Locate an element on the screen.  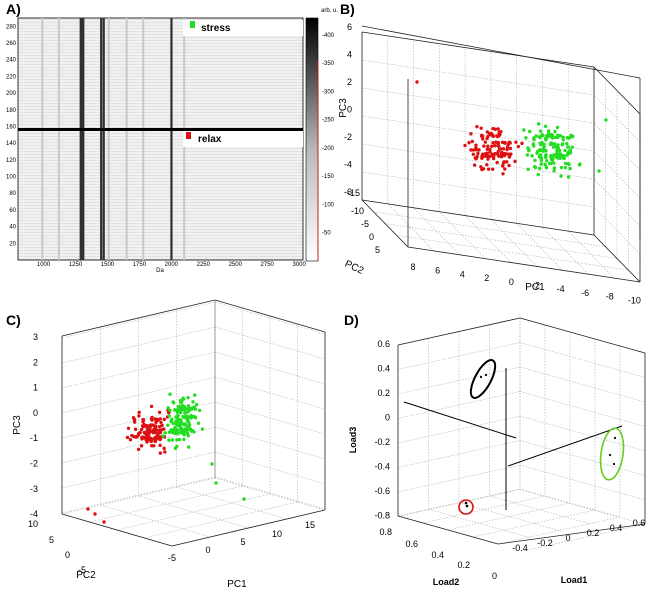
panel-c-x-tick: -5 is located at coordinates (172, 558).